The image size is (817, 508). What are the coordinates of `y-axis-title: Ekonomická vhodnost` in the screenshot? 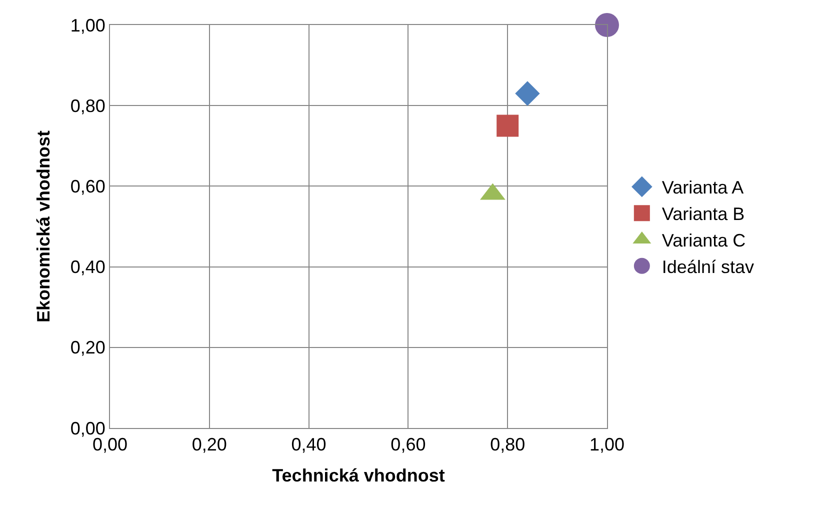 It's located at (44, 226).